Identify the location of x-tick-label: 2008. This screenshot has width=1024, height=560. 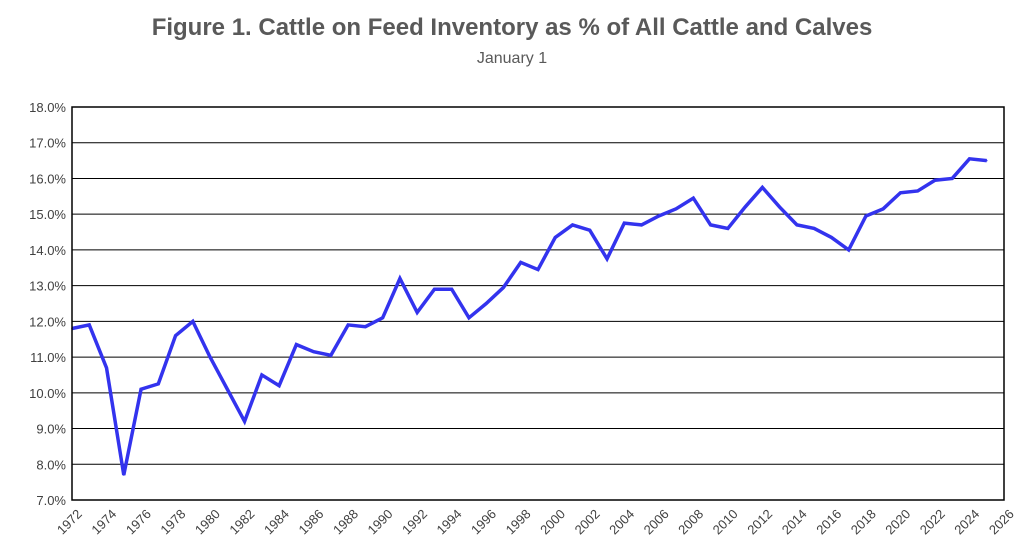
(690, 521).